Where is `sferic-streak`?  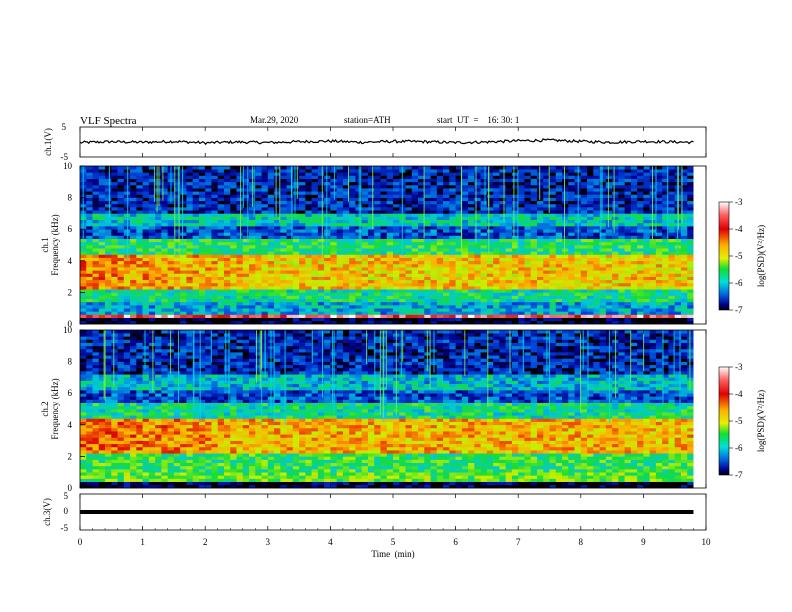
sferic-streak is located at coordinates (602, 193).